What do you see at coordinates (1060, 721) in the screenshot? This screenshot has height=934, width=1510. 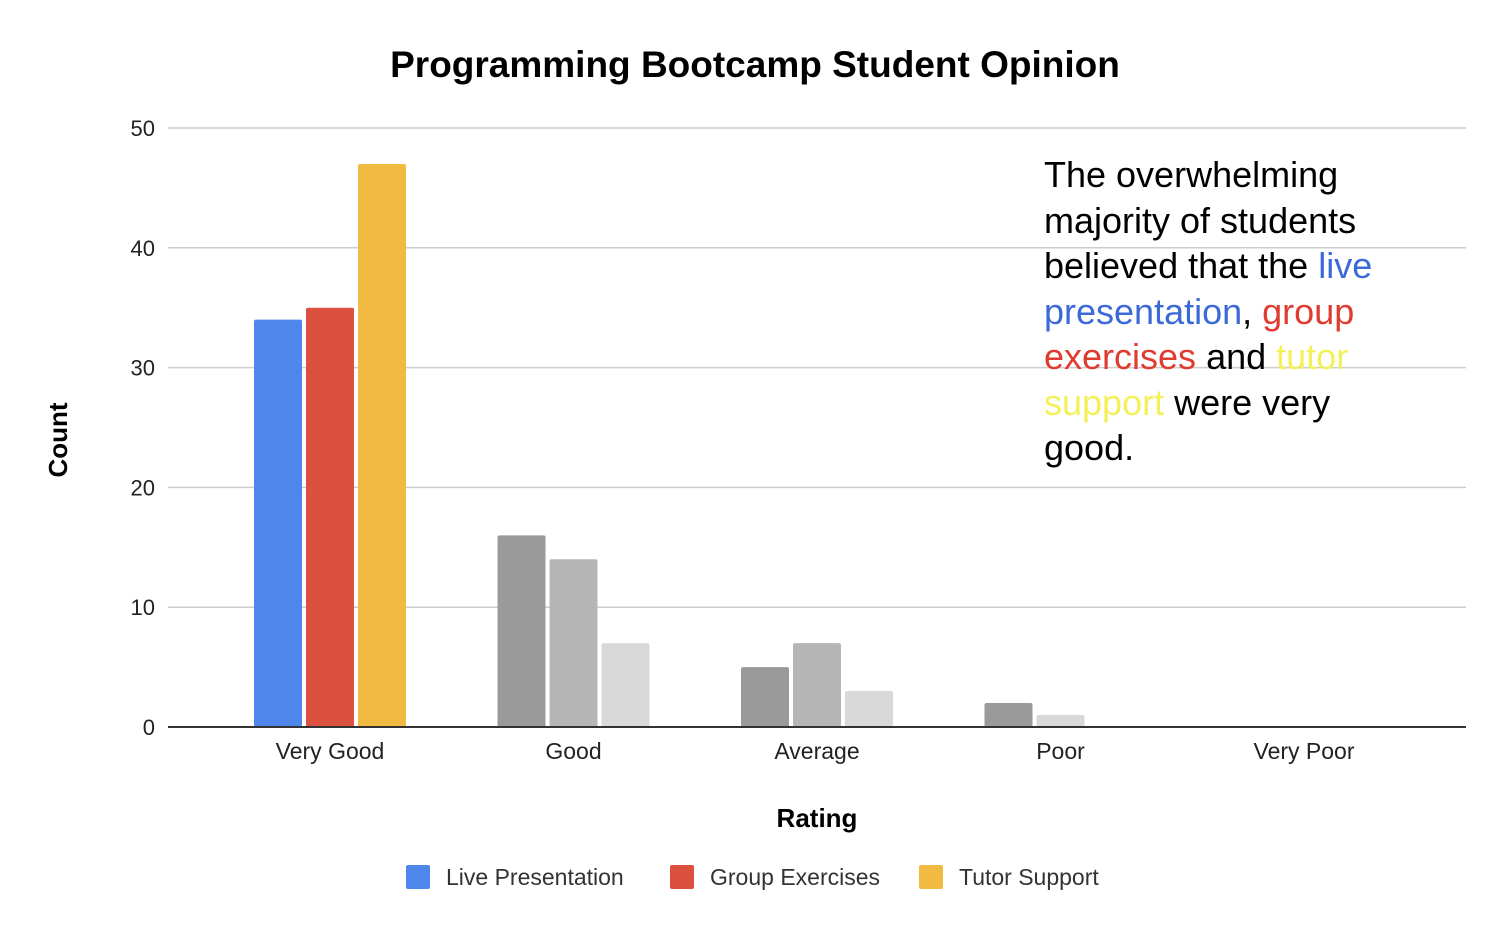 I see `bar-poor-tutor-support` at bounding box center [1060, 721].